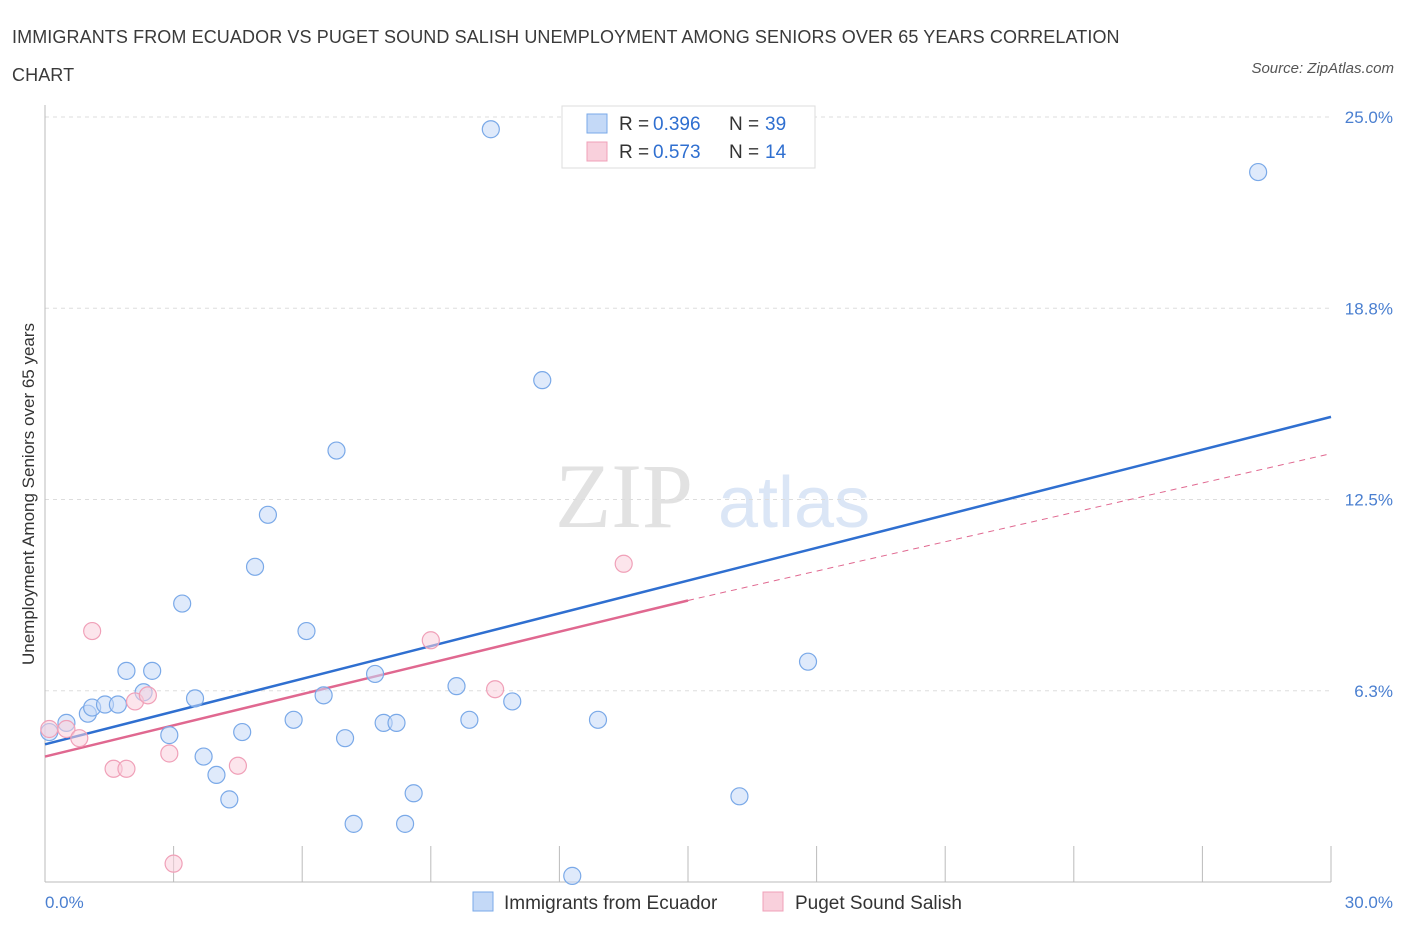 The image size is (1406, 930). Describe the element at coordinates (794, 503) in the screenshot. I see `watermark-atlas: atlas` at that location.